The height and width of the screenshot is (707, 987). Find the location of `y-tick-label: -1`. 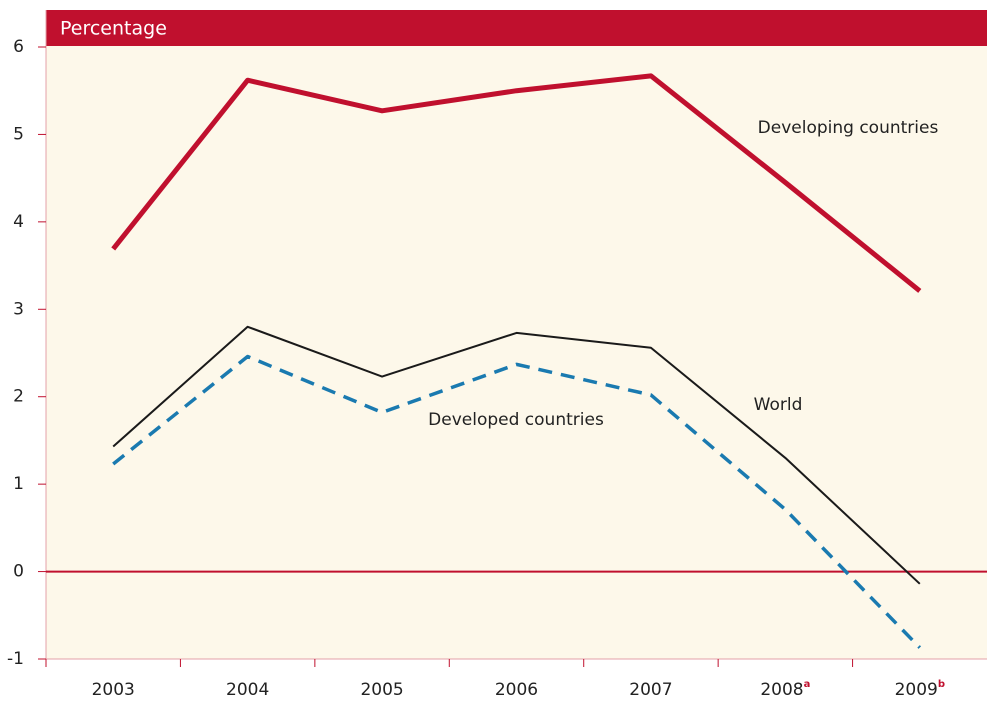

y-tick-label: -1 is located at coordinates (15, 659).